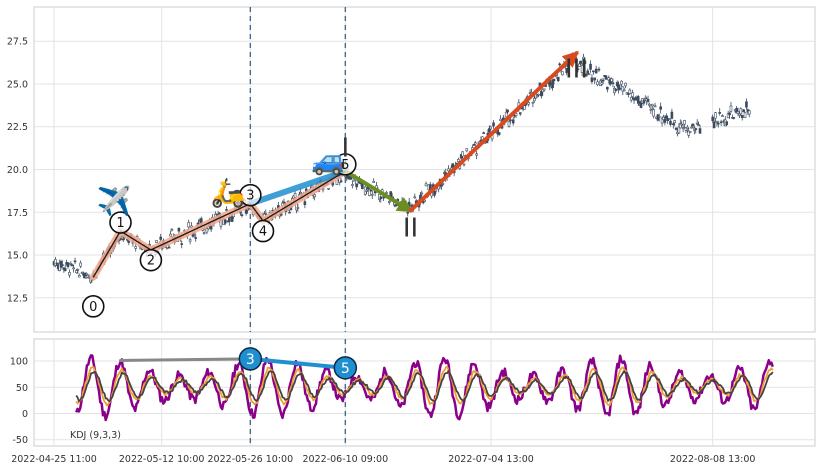 This screenshot has width=822, height=475. I want to click on x-tick-label: 2022-07-04 13:00, so click(491, 459).